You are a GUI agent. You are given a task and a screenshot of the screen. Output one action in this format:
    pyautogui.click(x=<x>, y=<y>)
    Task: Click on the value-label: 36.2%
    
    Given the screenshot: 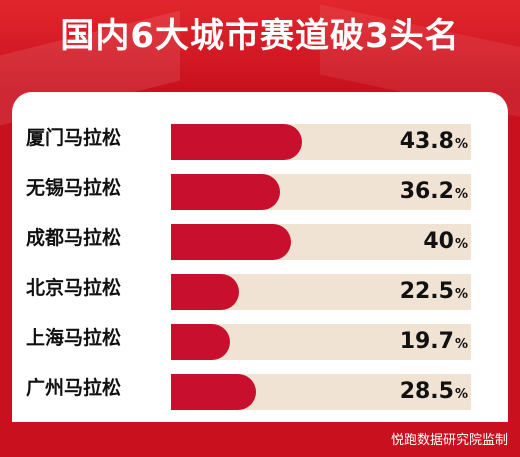 What is the action you would take?
    pyautogui.click(x=434, y=192)
    